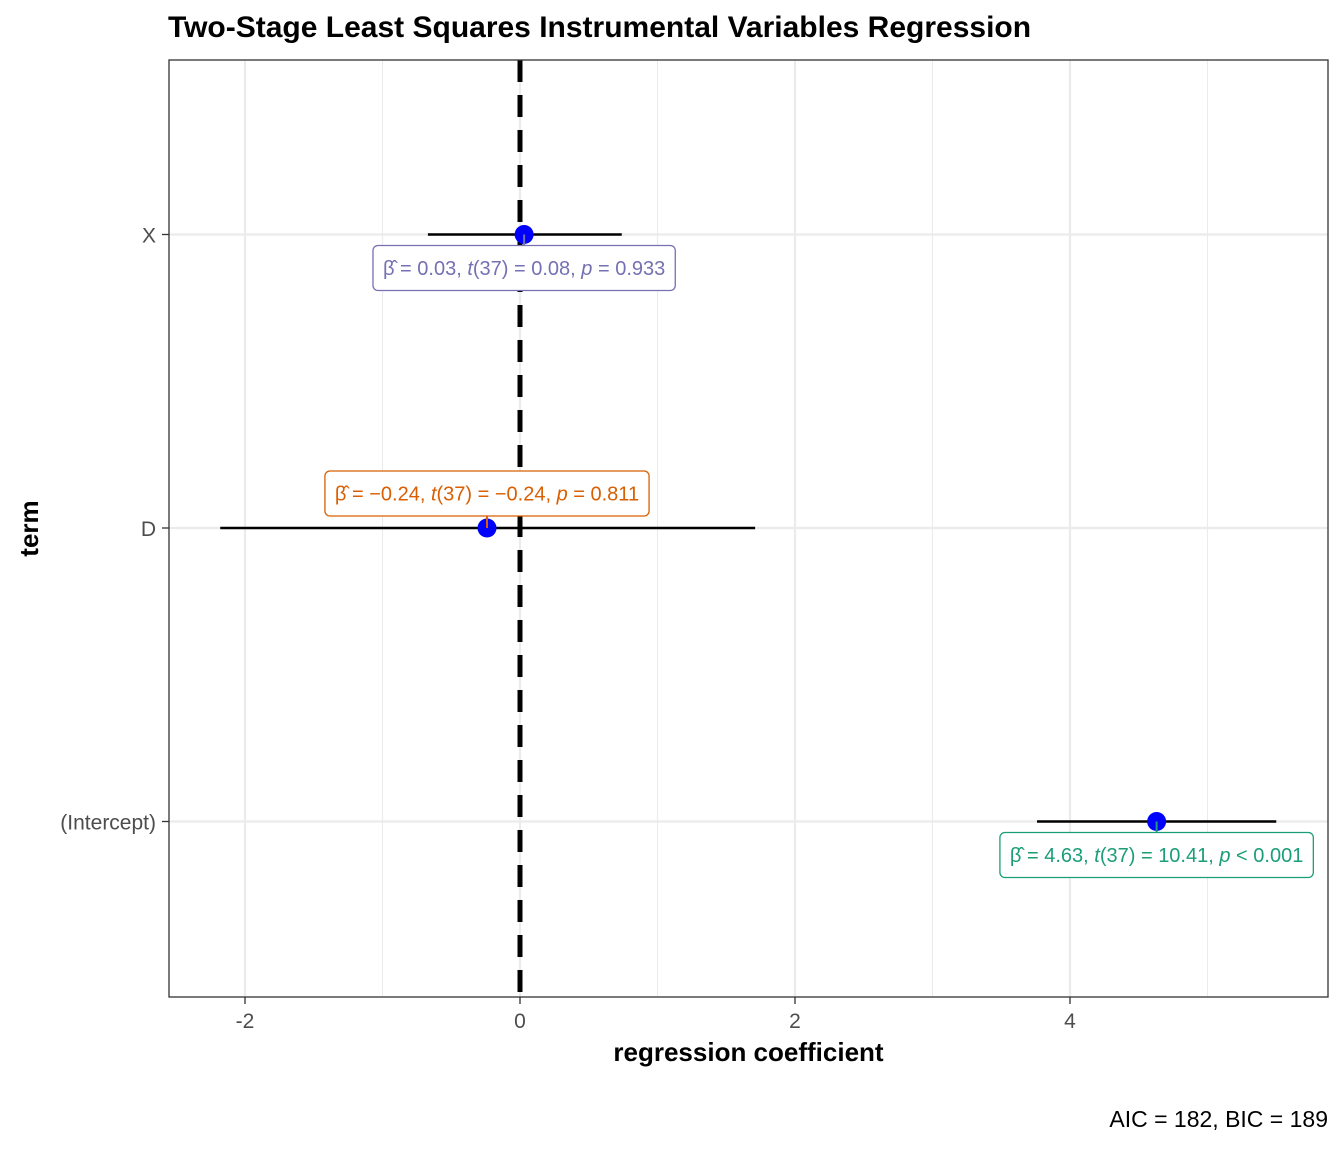  I want to click on x-tick-label: -2, so click(245, 1021).